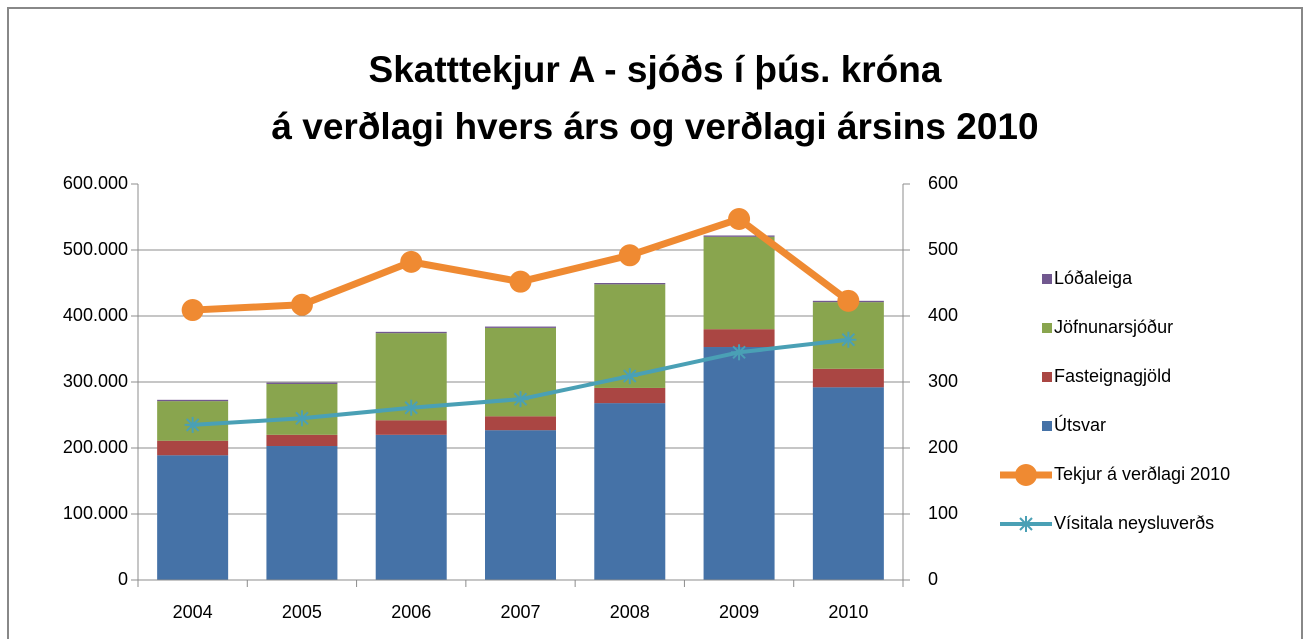  What do you see at coordinates (520, 612) in the screenshot?
I see `x-tick-label: 2007` at bounding box center [520, 612].